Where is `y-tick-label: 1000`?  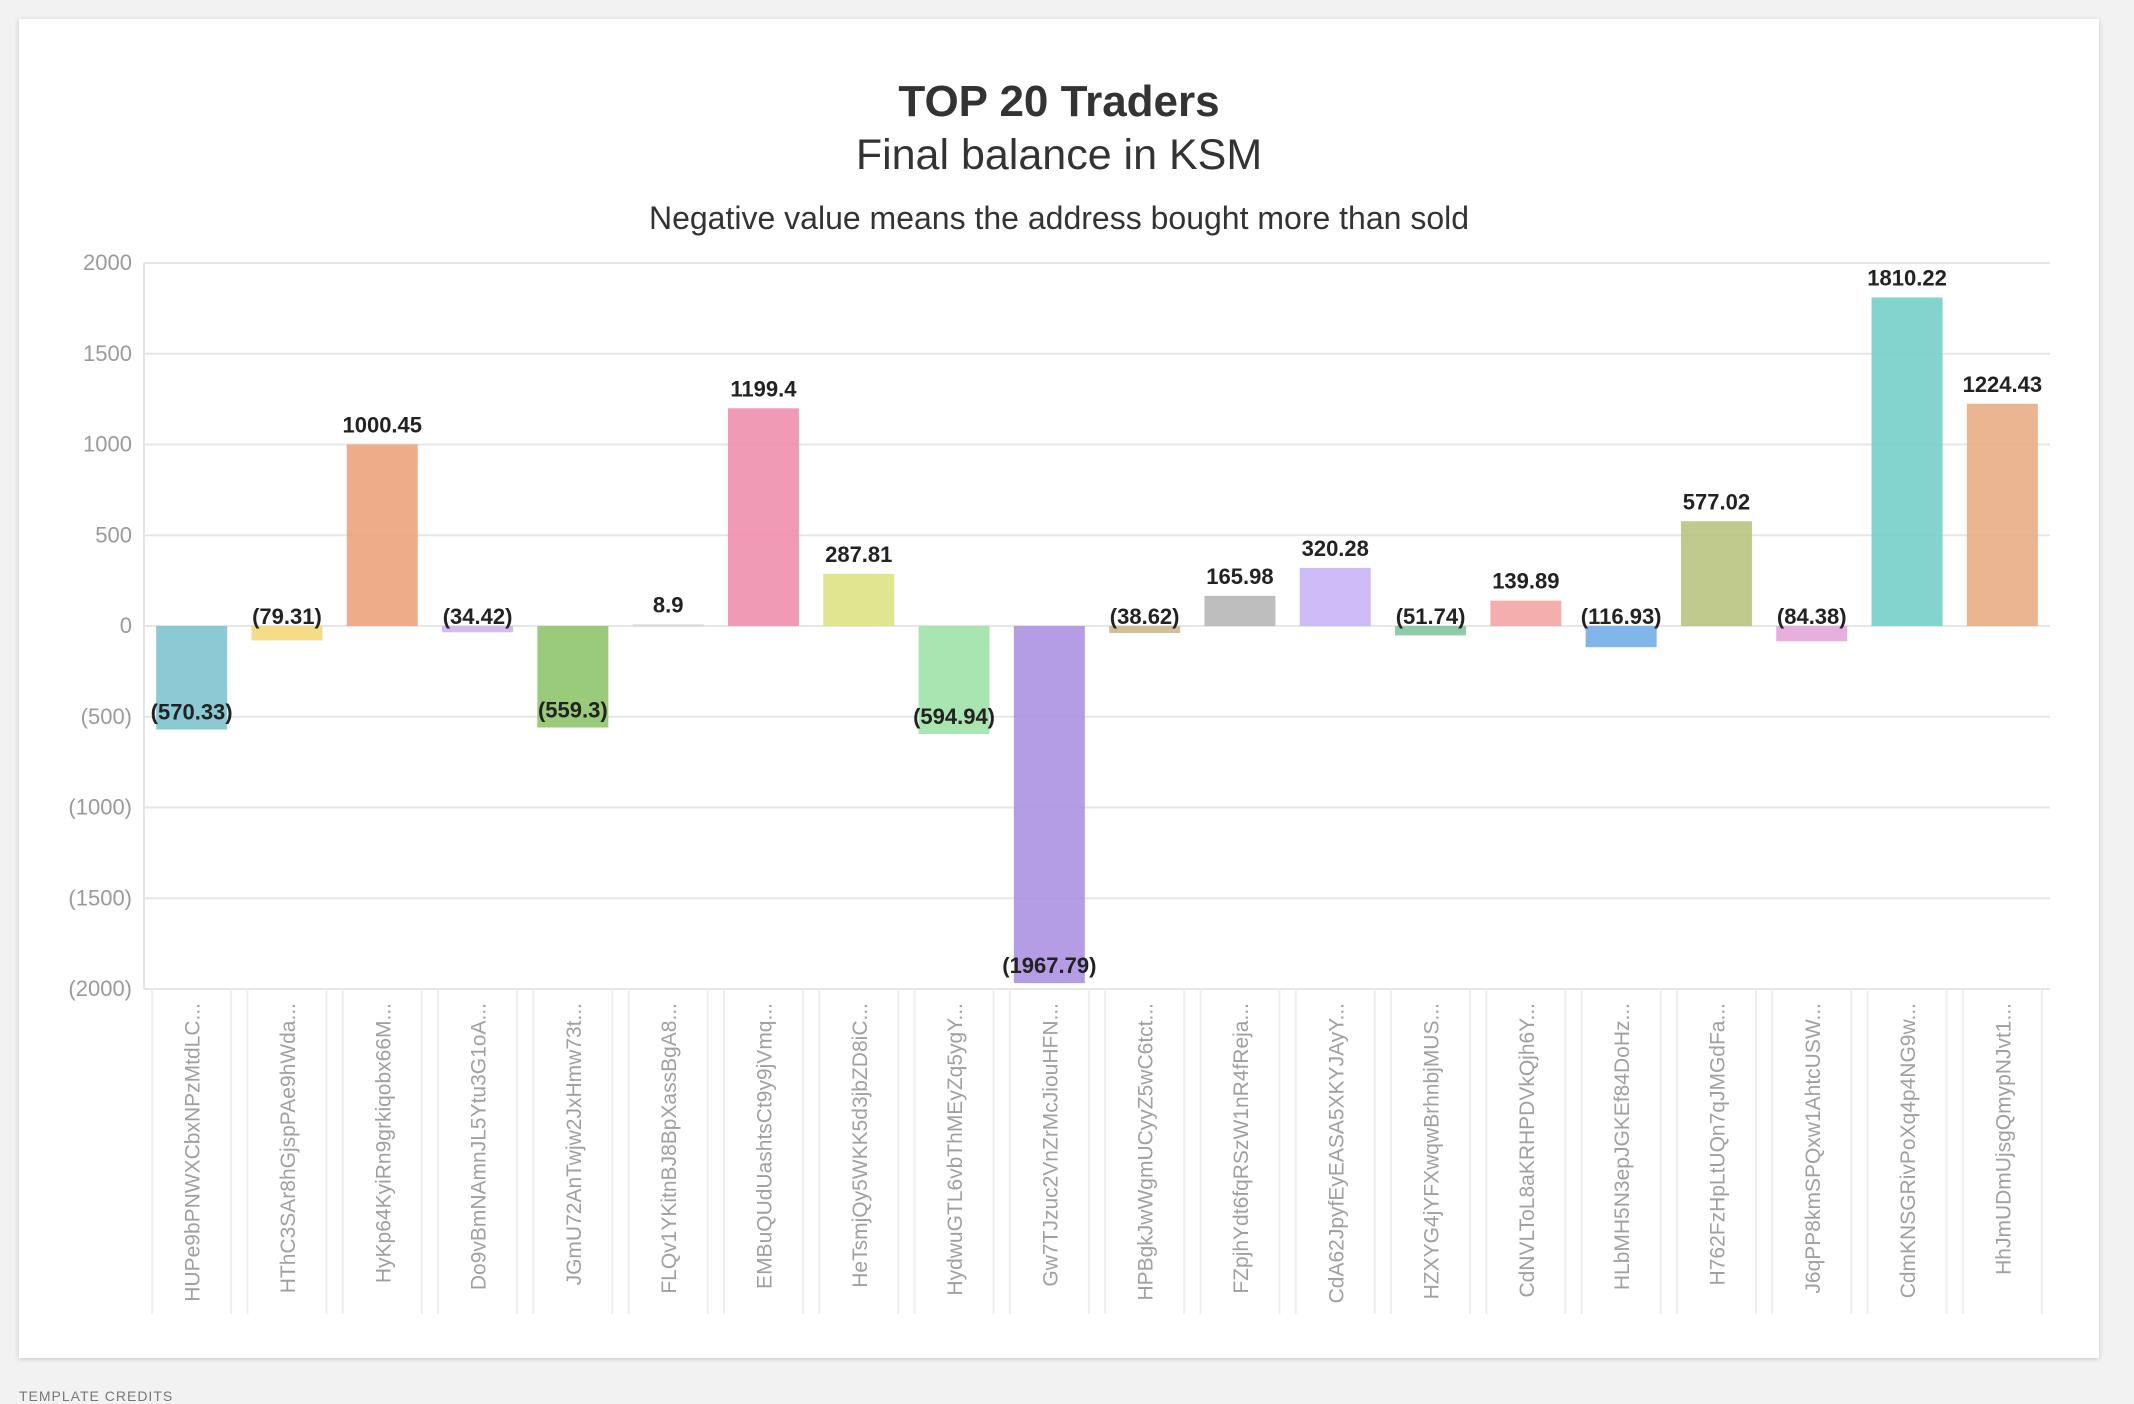 y-tick-label: 1000 is located at coordinates (107, 444).